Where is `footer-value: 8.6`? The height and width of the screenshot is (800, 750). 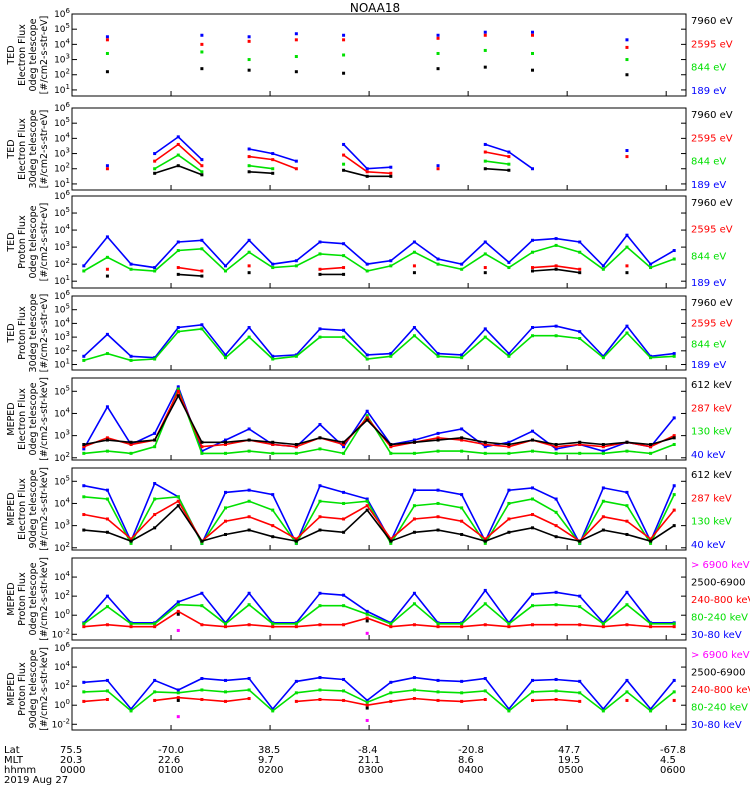
footer-value: 8.6 is located at coordinates (466, 760).